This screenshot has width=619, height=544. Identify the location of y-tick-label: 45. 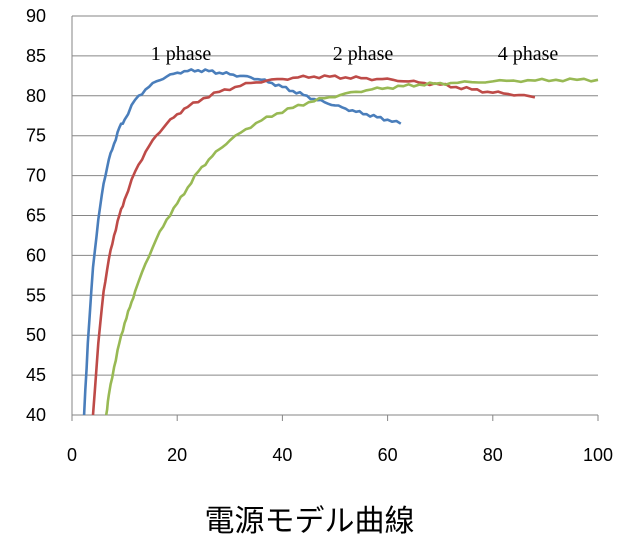
(36, 375).